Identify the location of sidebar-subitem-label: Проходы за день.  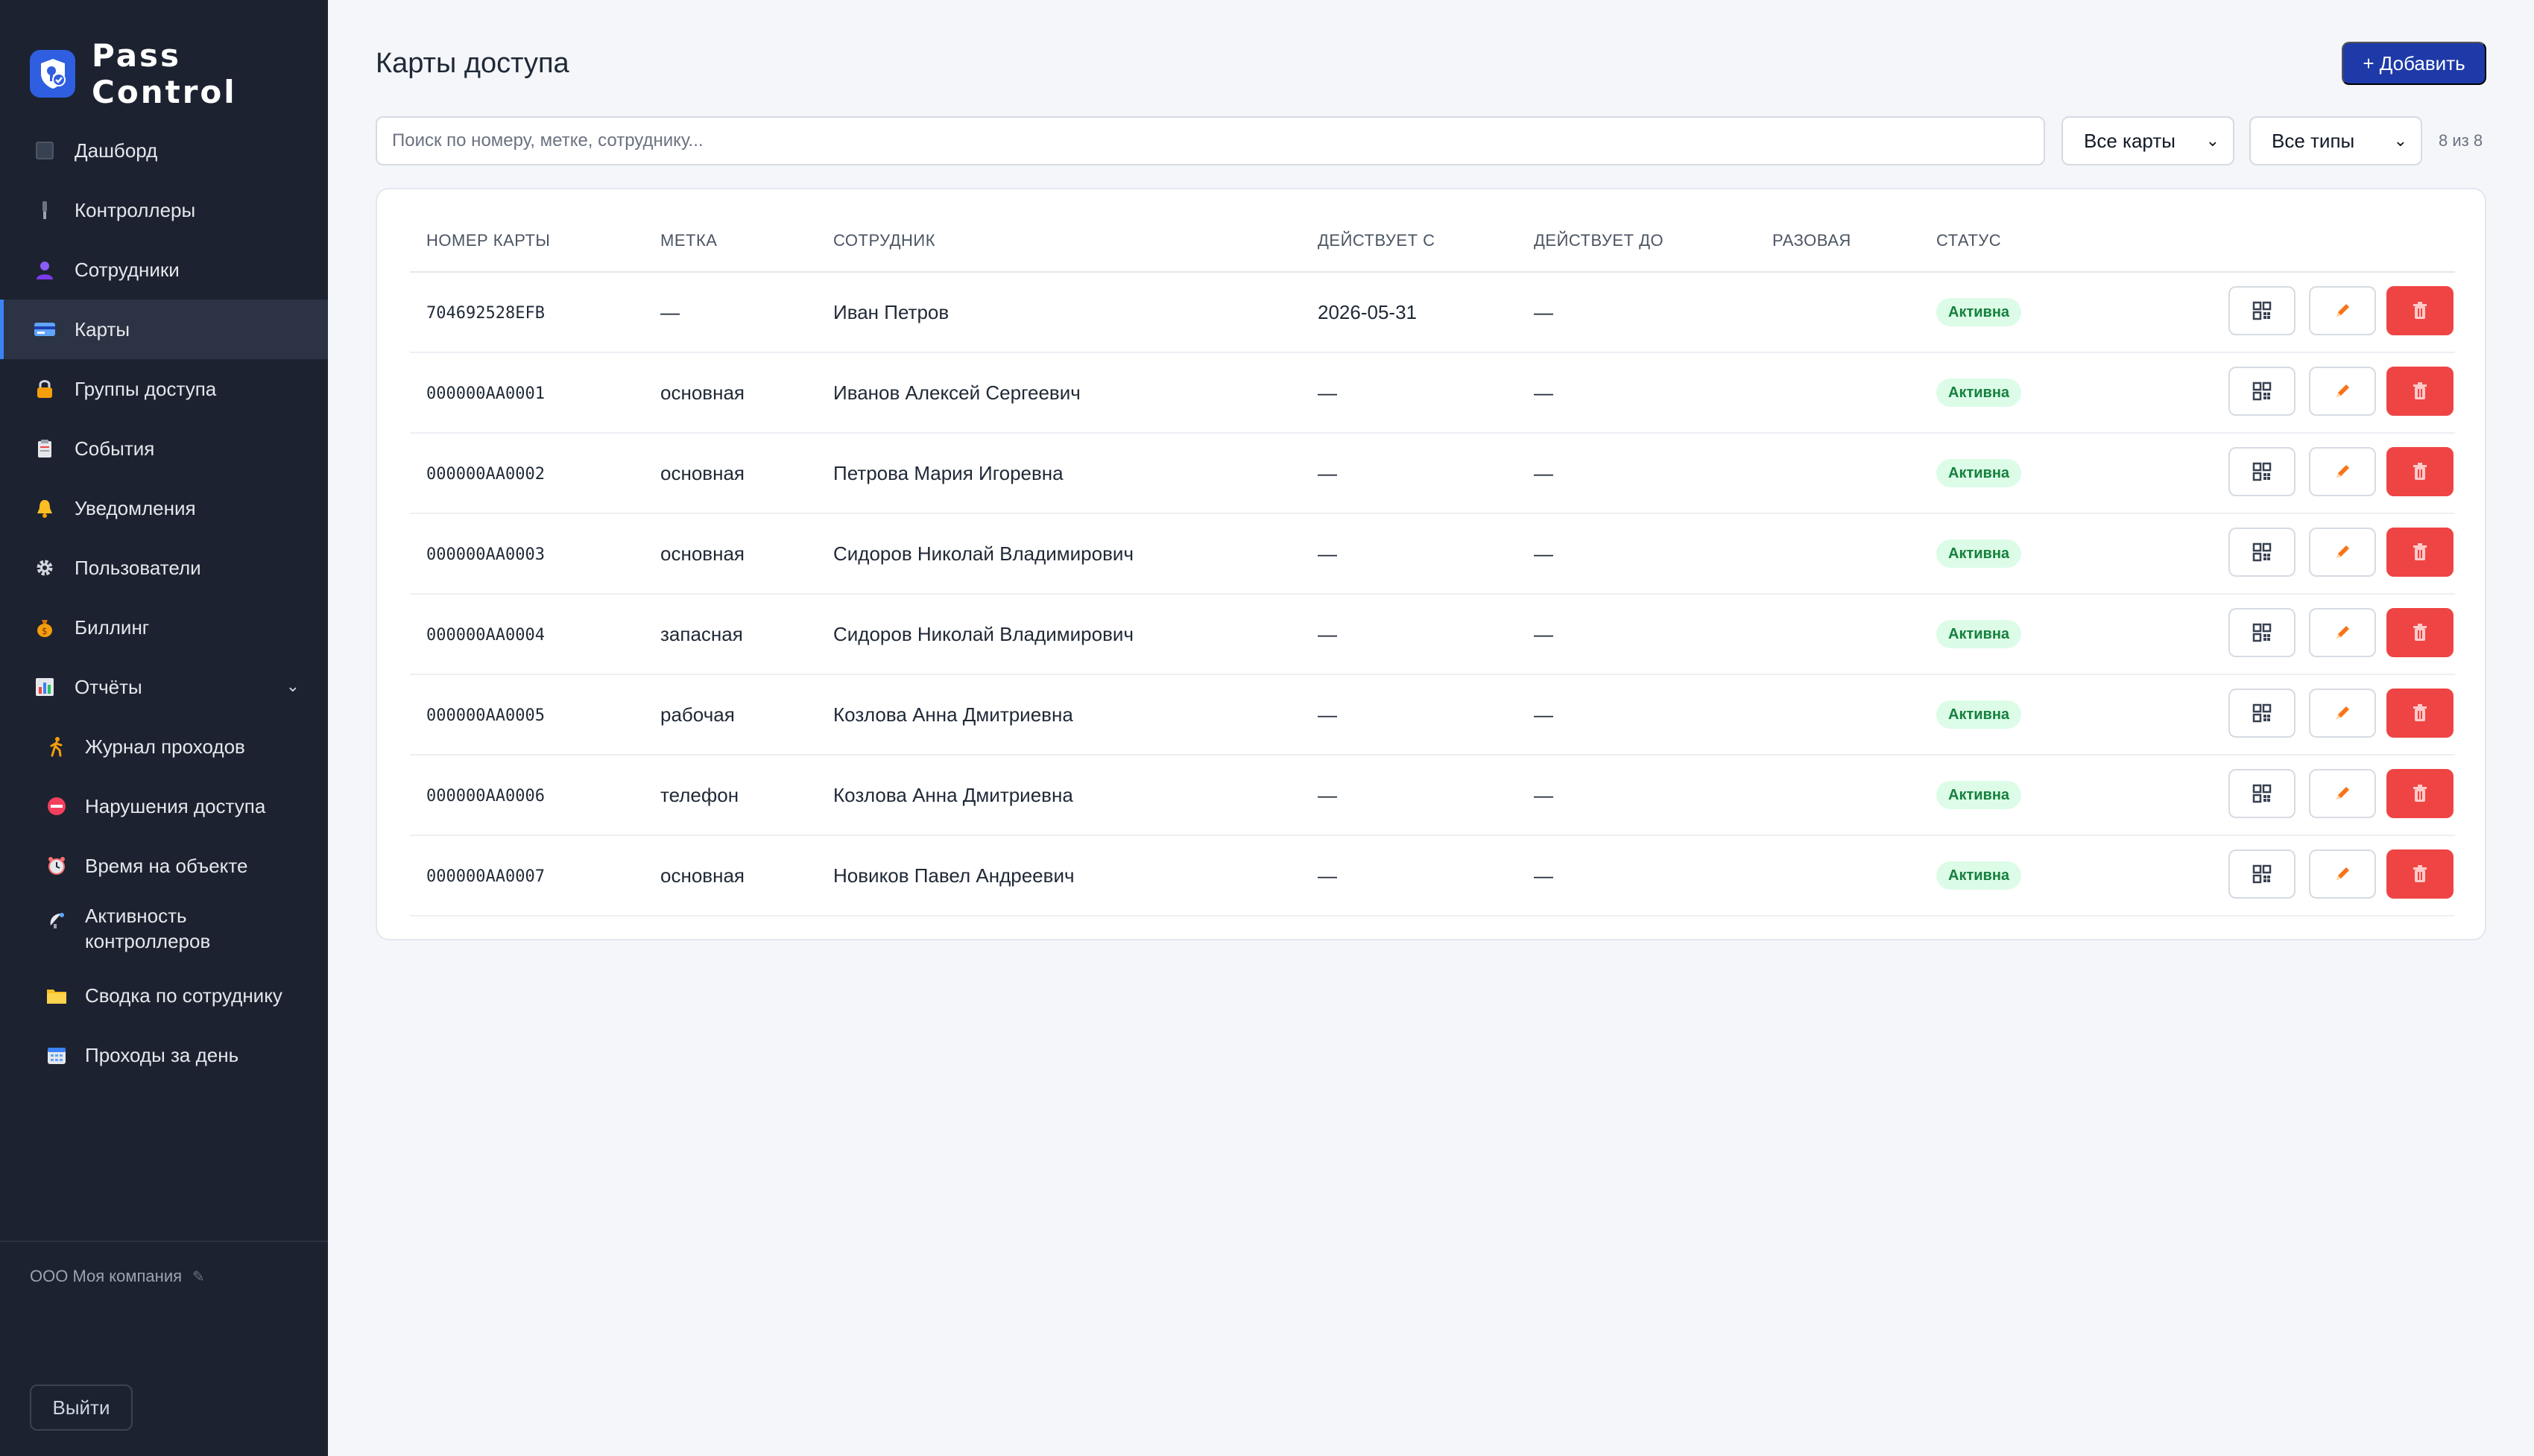
(162, 1055).